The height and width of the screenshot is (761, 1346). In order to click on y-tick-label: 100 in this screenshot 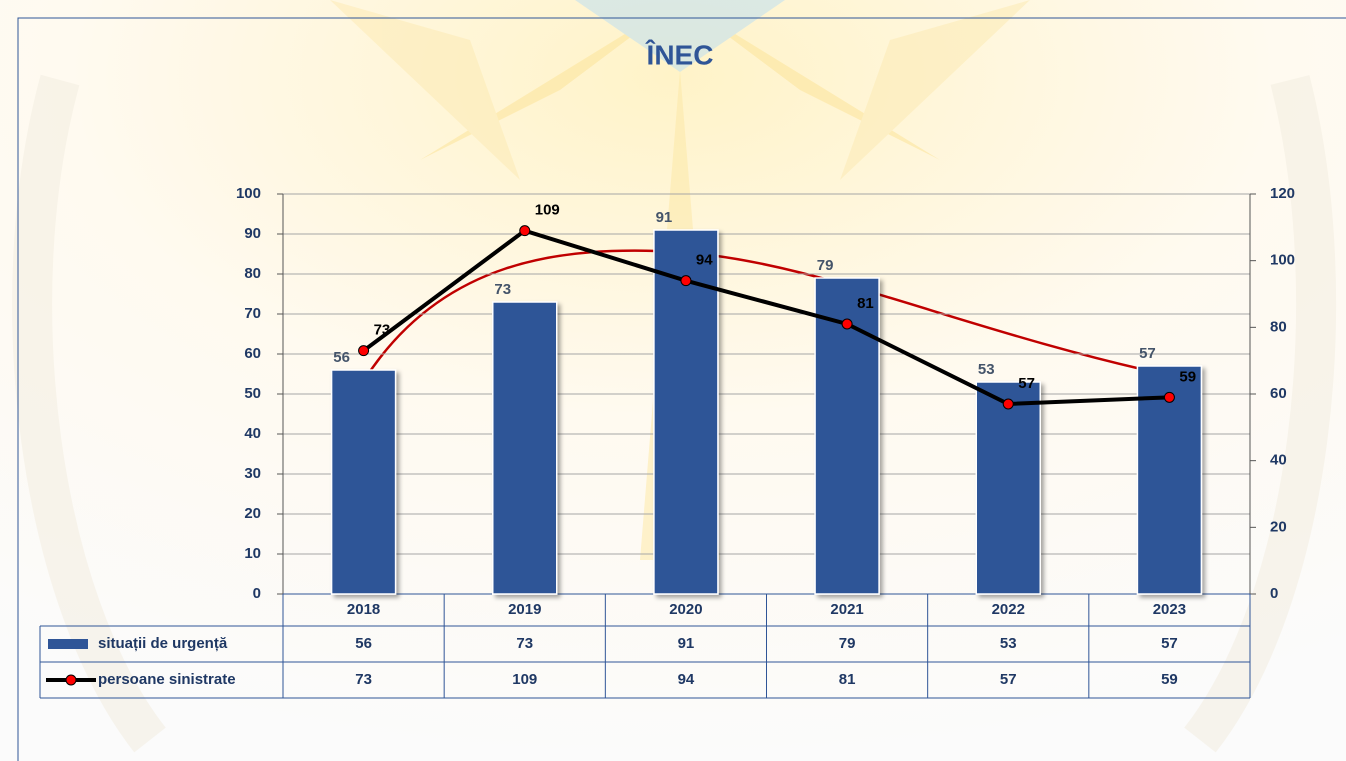, I will do `click(248, 193)`.